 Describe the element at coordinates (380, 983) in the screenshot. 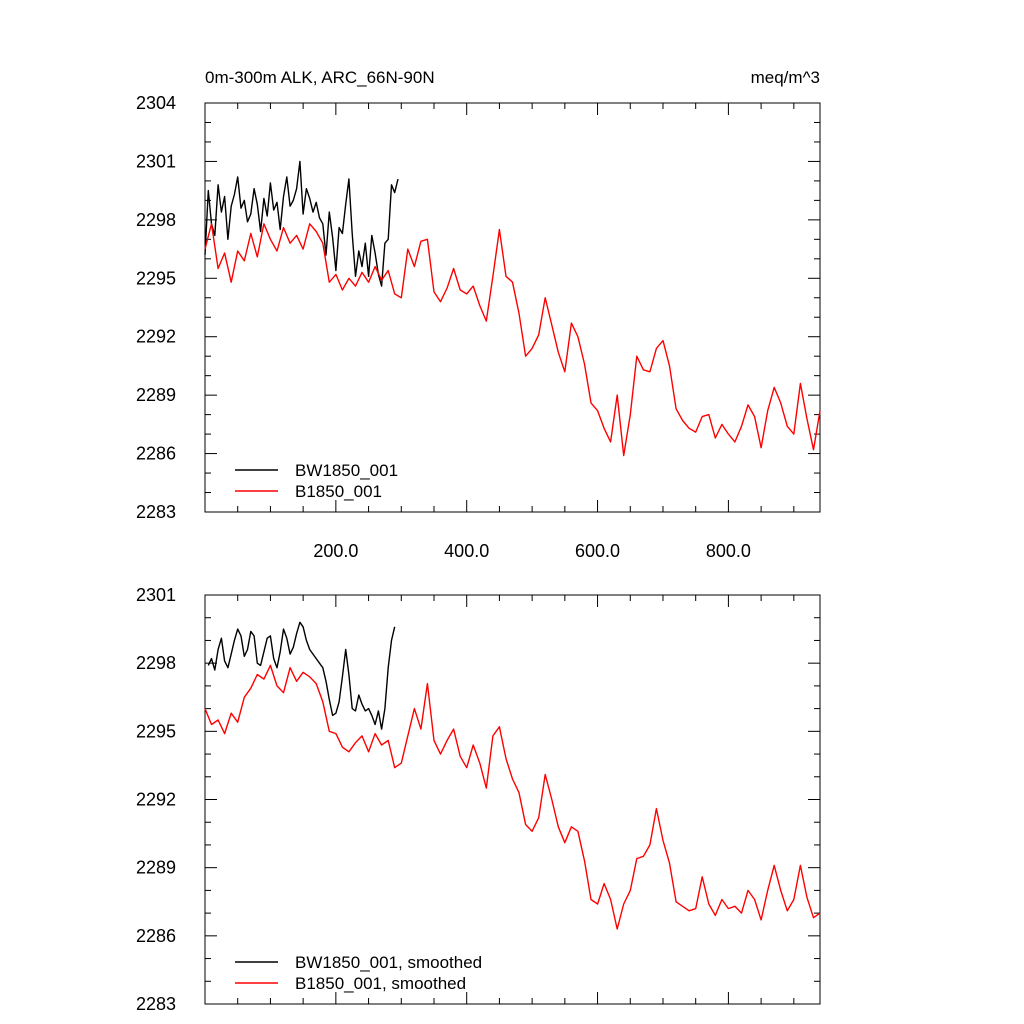

I see `legend-label-1: B1850_001, smoothed` at that location.